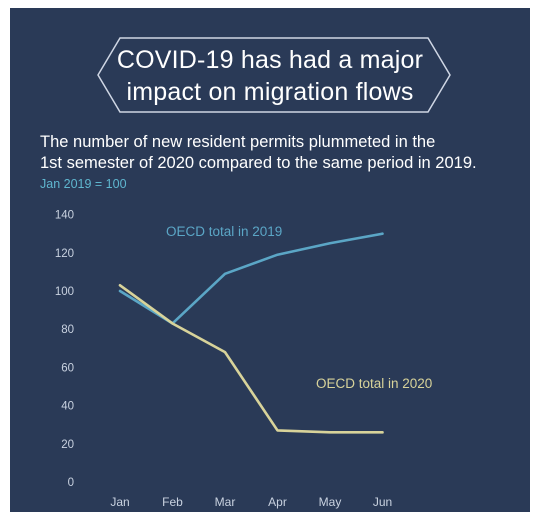 This screenshot has height=514, width=538. What do you see at coordinates (277, 502) in the screenshot?
I see `x-tick-label: Apr` at bounding box center [277, 502].